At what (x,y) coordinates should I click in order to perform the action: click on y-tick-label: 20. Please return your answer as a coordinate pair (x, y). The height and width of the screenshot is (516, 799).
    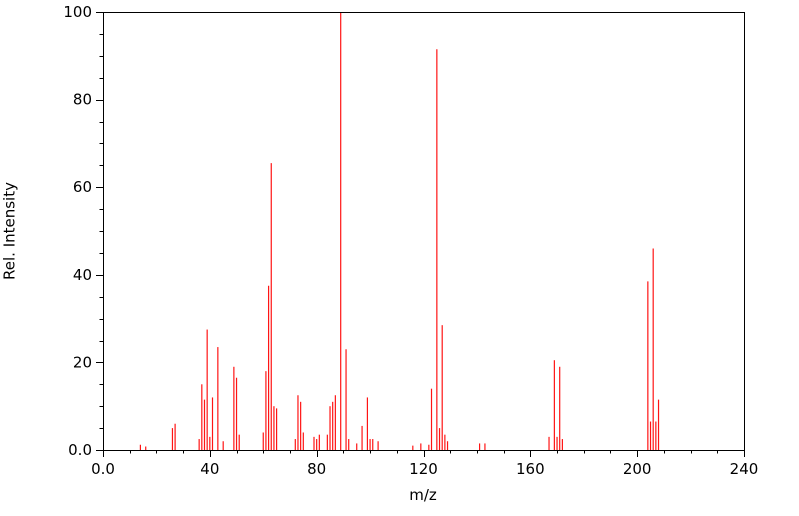
    Looking at the image, I should click on (82, 362).